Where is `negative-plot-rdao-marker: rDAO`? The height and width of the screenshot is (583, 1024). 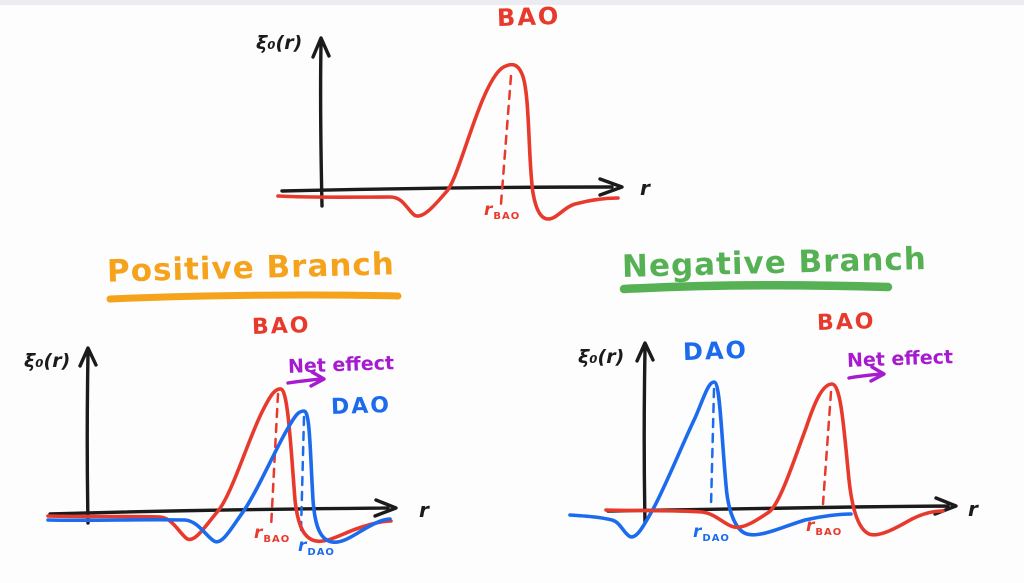
negative-plot-rdao-marker: rDAO is located at coordinates (711, 534).